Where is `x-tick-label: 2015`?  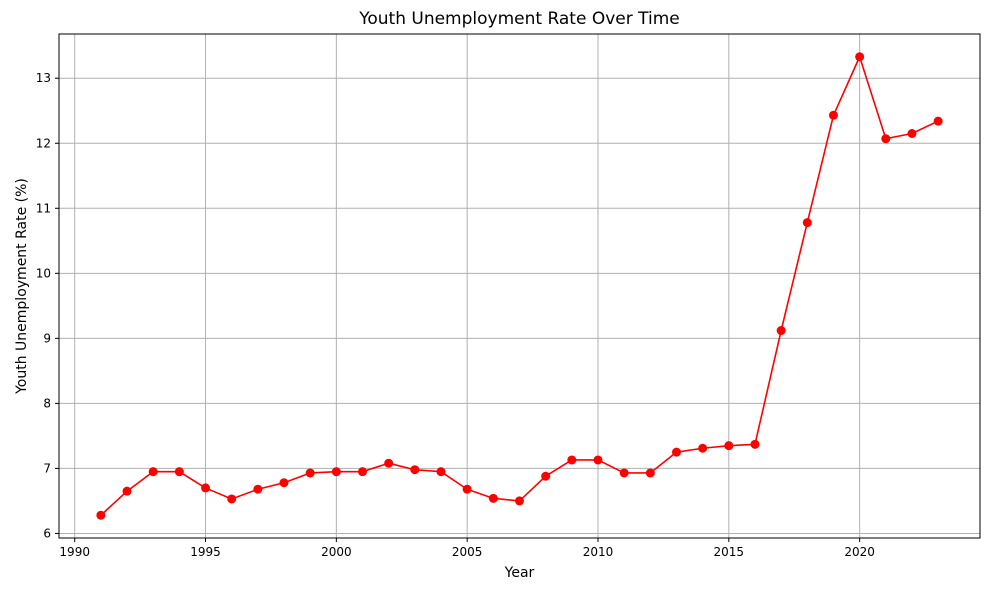
x-tick-label: 2015 is located at coordinates (729, 552).